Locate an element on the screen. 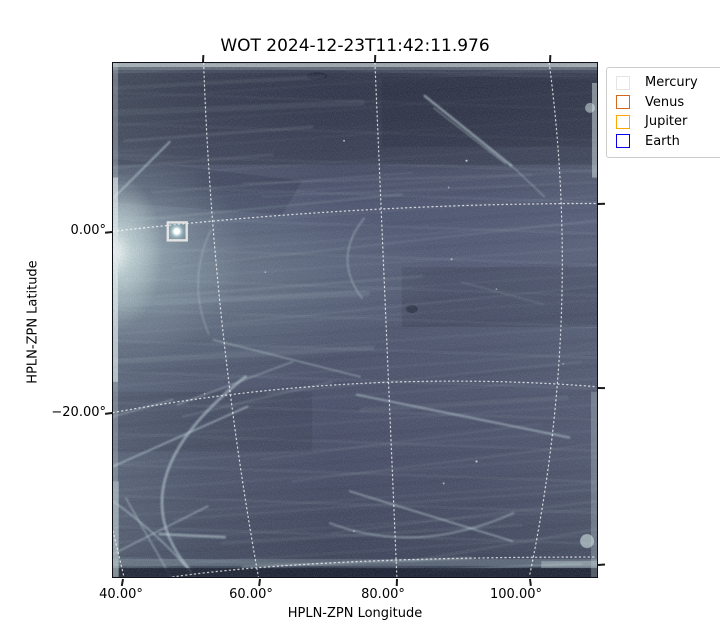 Image resolution: width=720 pixels, height=640 pixels. legend-item-jupiter: Jupiter is located at coordinates (668, 121).